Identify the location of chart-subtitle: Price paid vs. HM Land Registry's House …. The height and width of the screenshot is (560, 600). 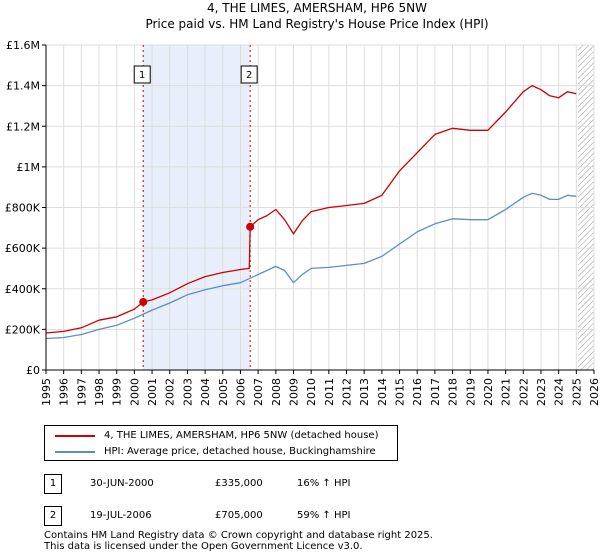
(316, 24).